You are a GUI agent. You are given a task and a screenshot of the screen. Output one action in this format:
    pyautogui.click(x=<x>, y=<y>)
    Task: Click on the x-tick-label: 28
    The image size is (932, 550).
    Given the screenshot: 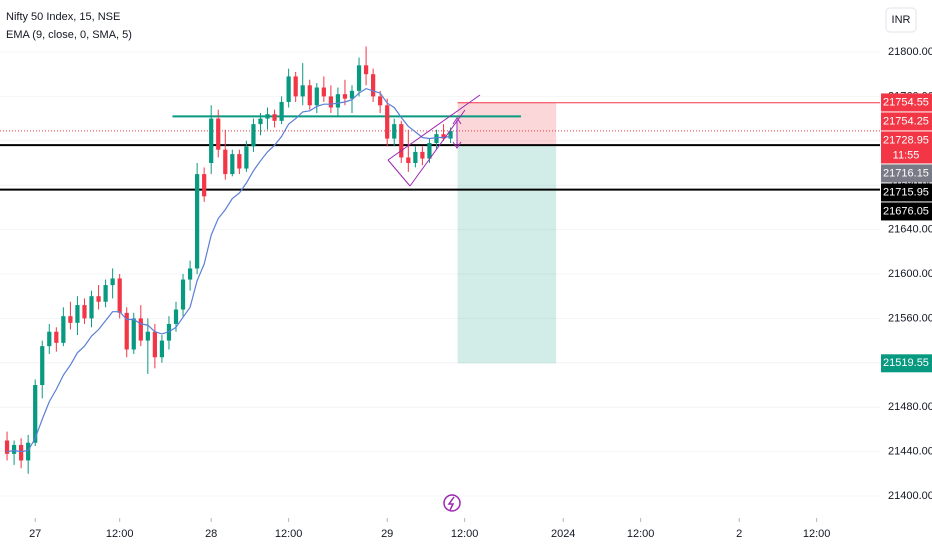 What is the action you would take?
    pyautogui.click(x=211, y=534)
    